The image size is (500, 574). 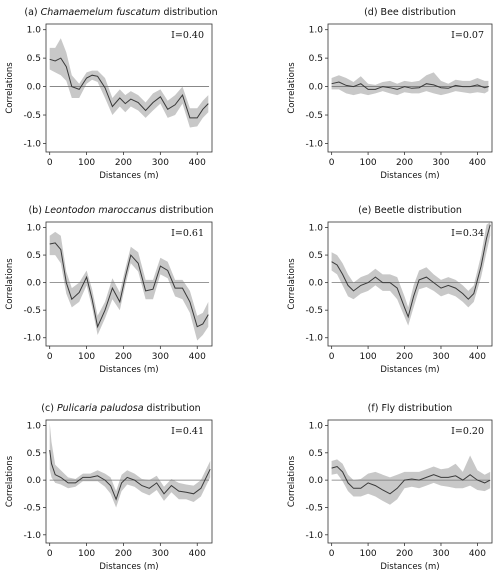 I want to click on panel-title-species: Leontodon maroccanus, so click(x=100, y=210).